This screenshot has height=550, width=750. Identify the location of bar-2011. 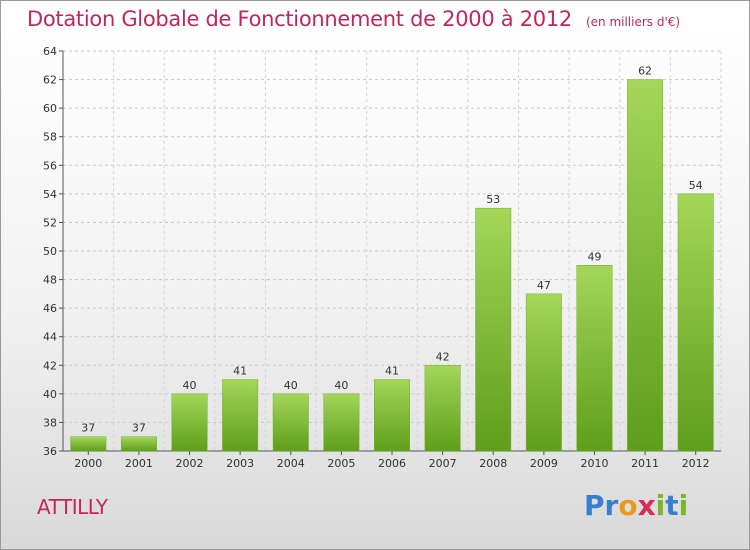
(645, 265).